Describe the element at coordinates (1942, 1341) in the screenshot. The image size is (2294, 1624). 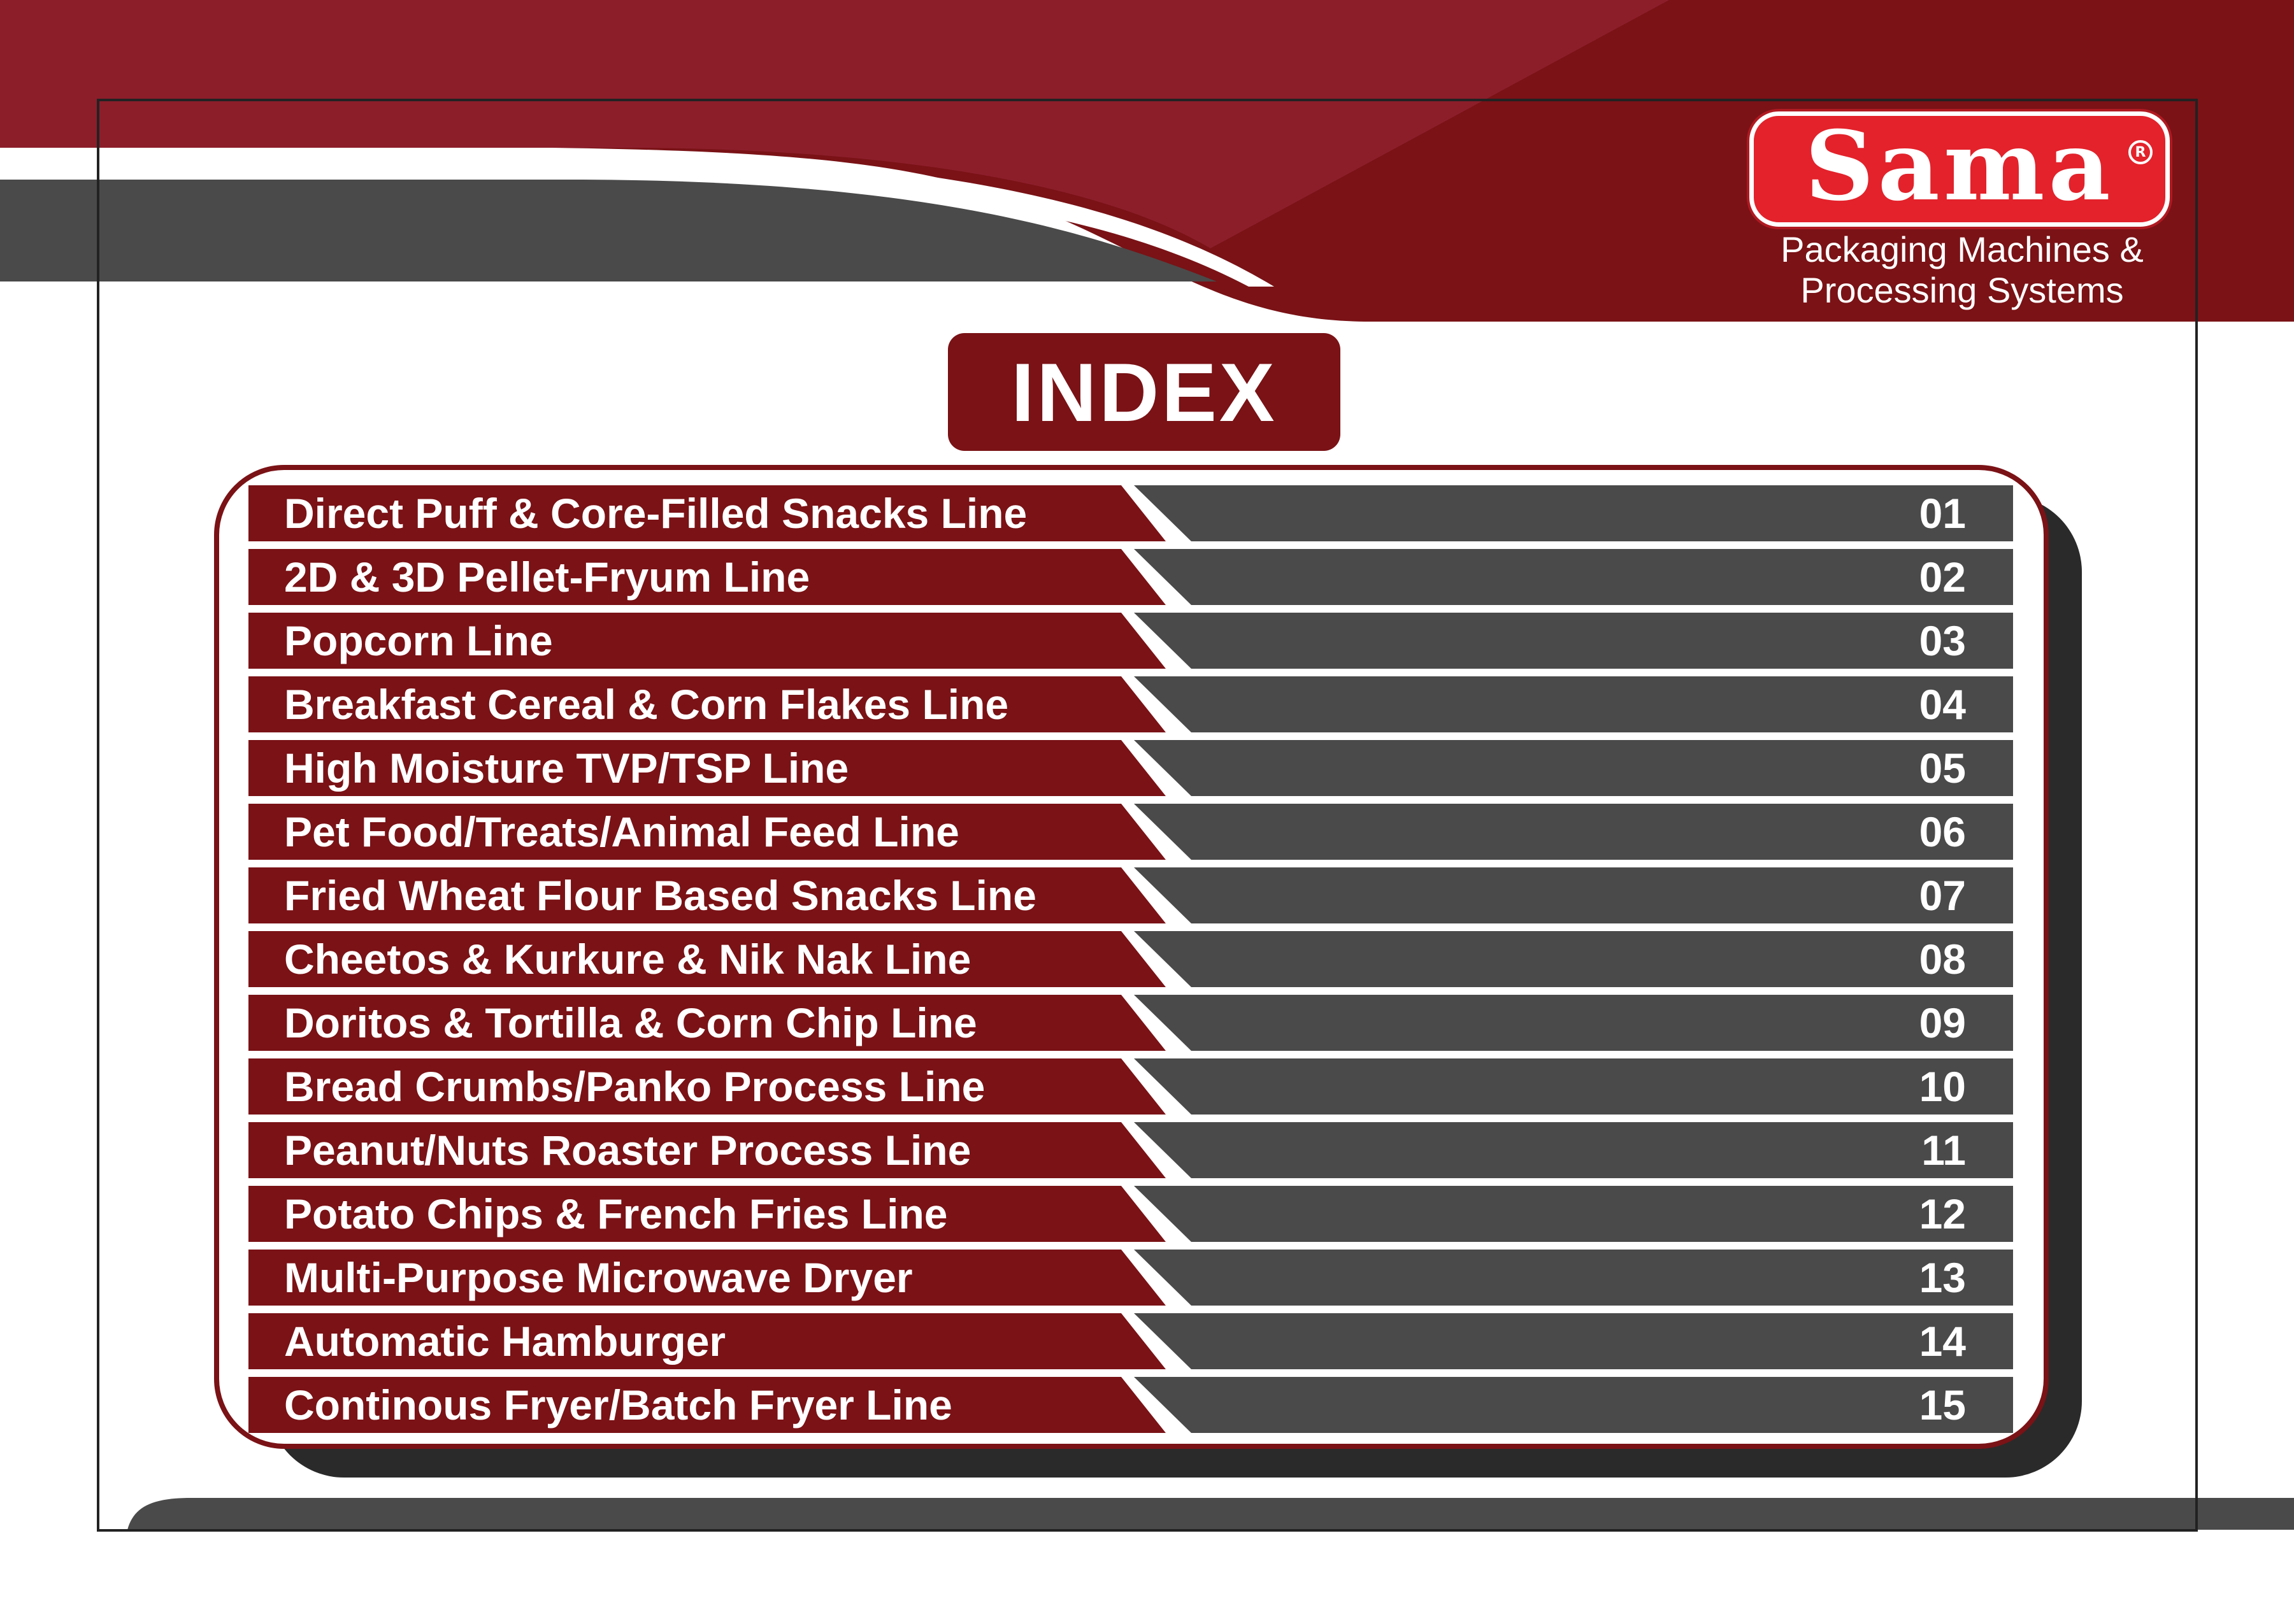
I see `index-row-page-number: 14` at that location.